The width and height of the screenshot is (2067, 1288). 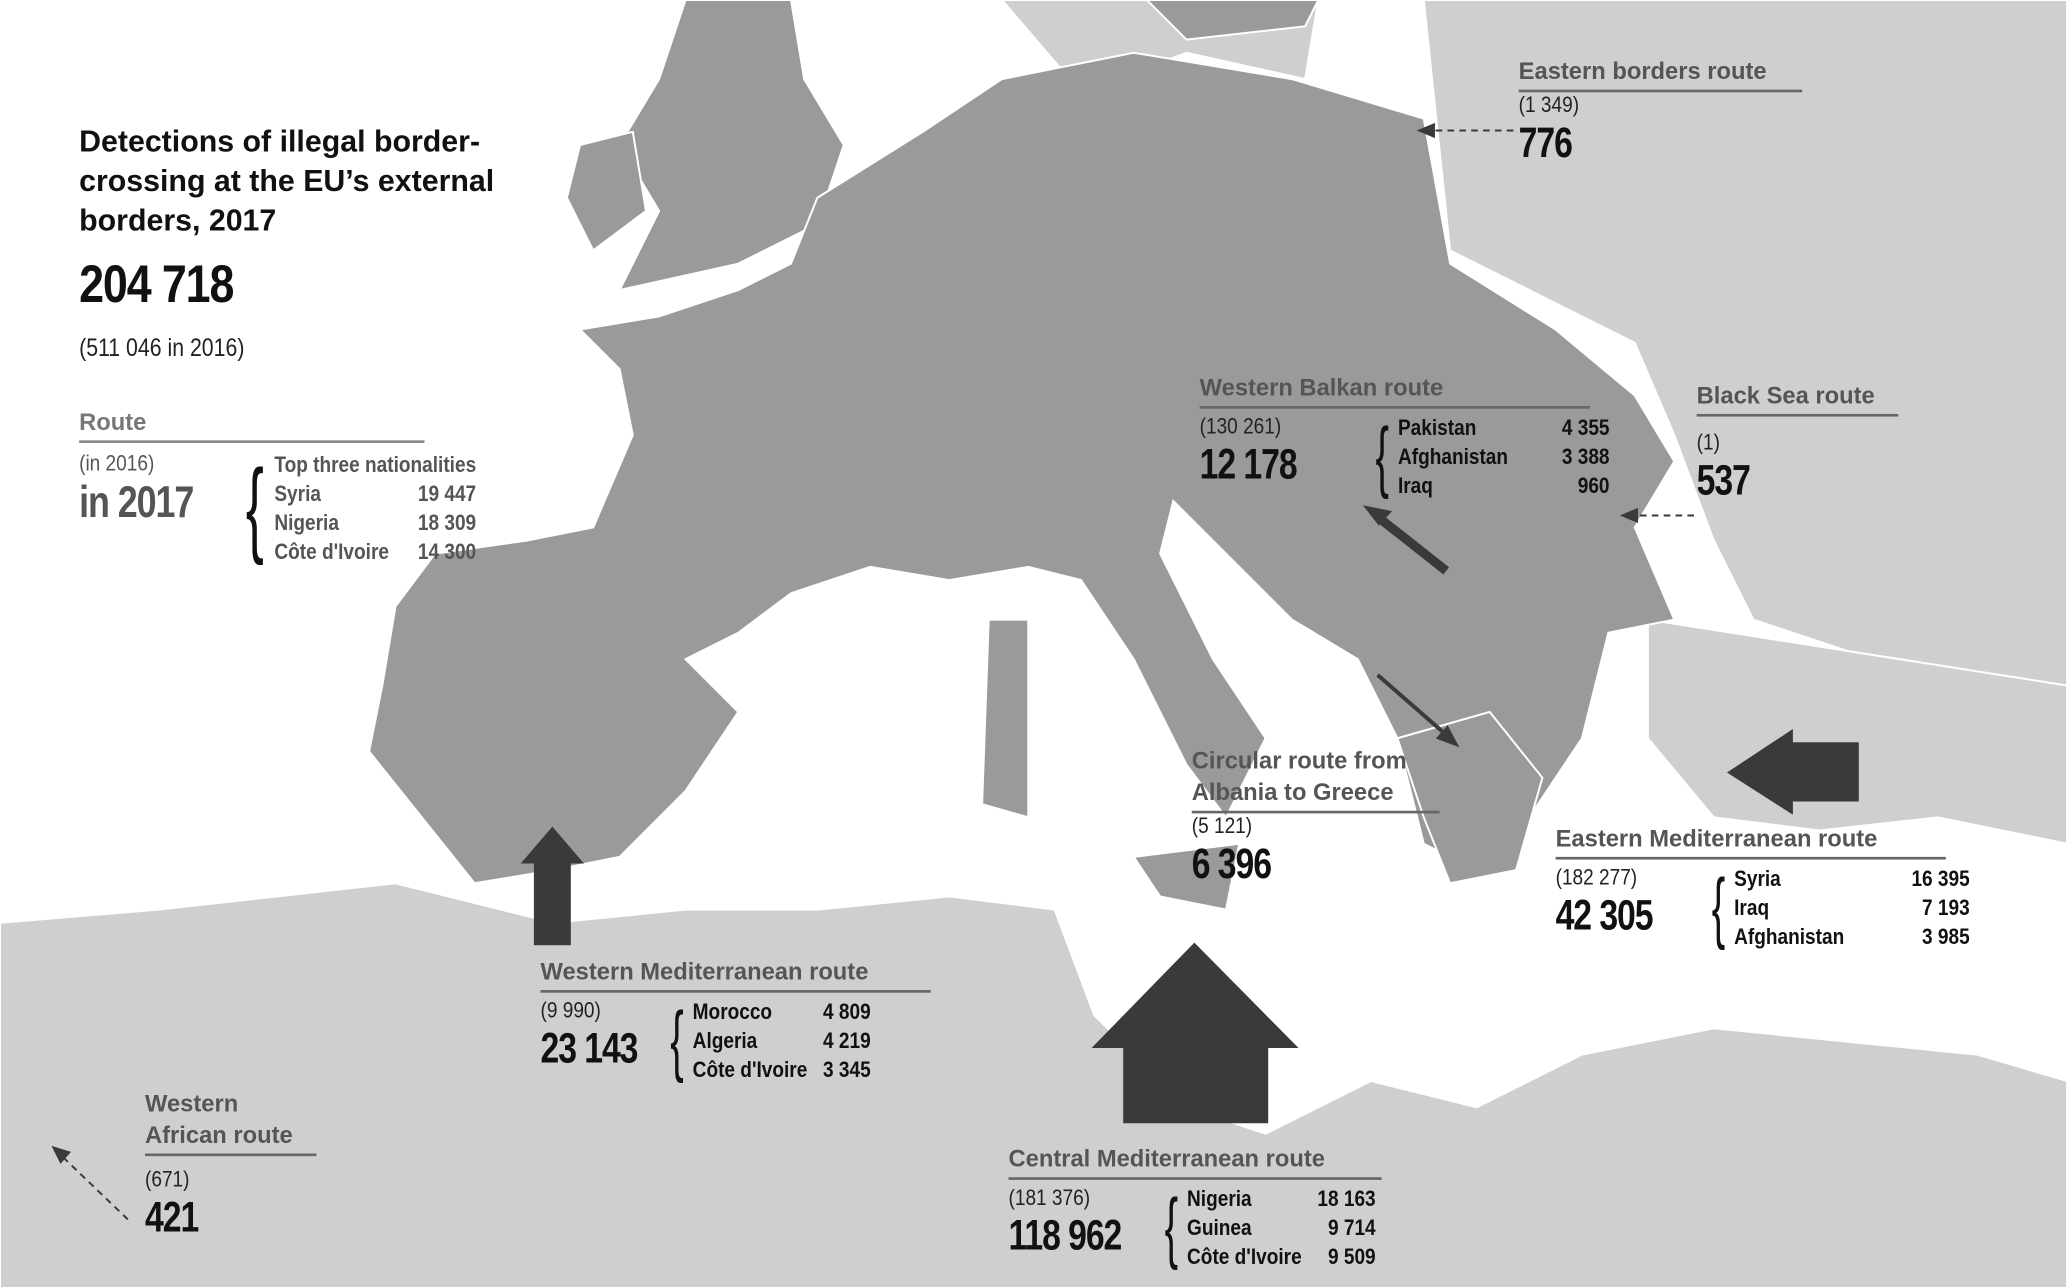 I want to click on route-eastern-borders: Eastern borders route (1 349) 776, so click(x=1660, y=111).